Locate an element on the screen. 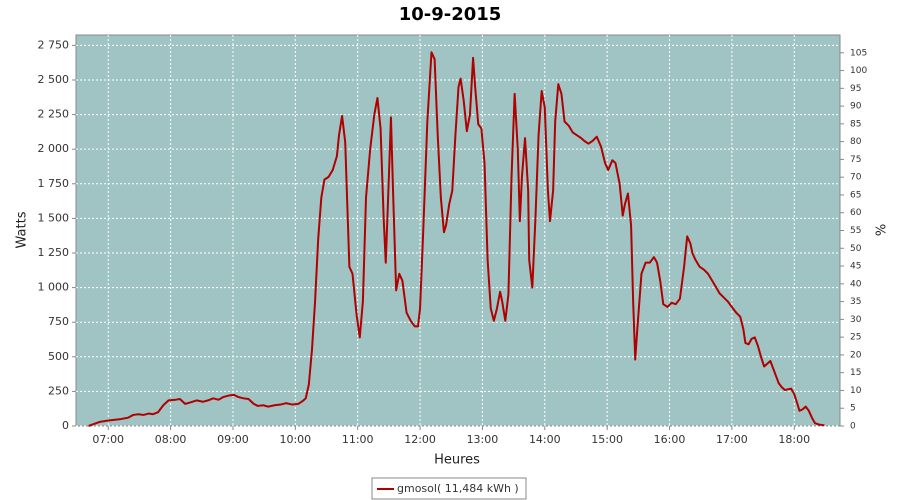 This screenshot has height=500, width=900. y2-tick-label: 55 is located at coordinates (855, 231).